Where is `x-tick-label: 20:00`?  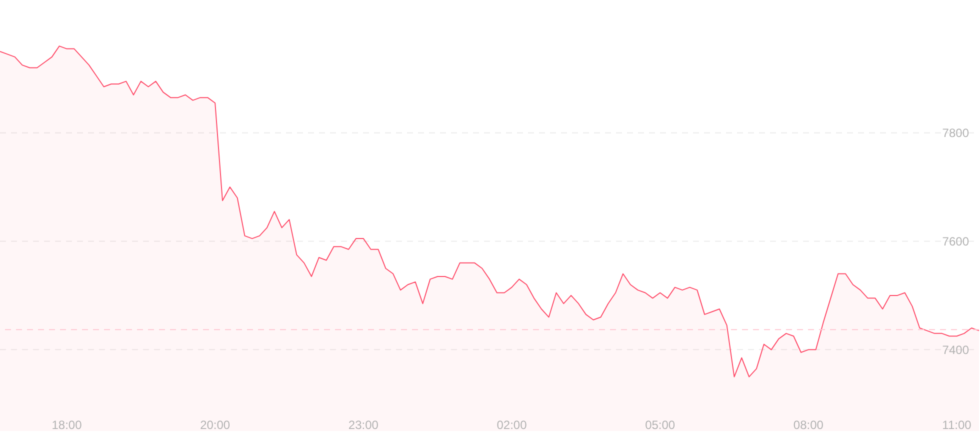 x-tick-label: 20:00 is located at coordinates (215, 425).